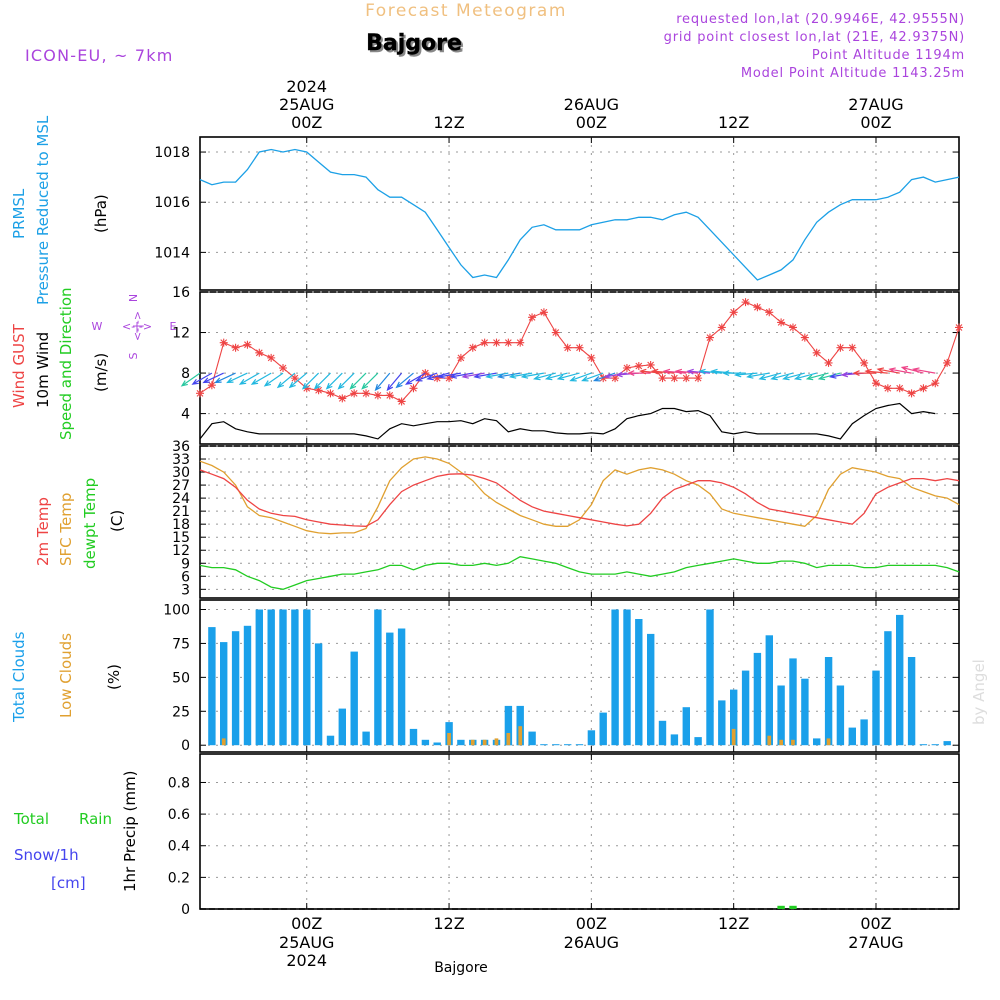 The image size is (1000, 1000). I want to click on model-label: ICON-EU, ~ 7km, so click(99, 55).